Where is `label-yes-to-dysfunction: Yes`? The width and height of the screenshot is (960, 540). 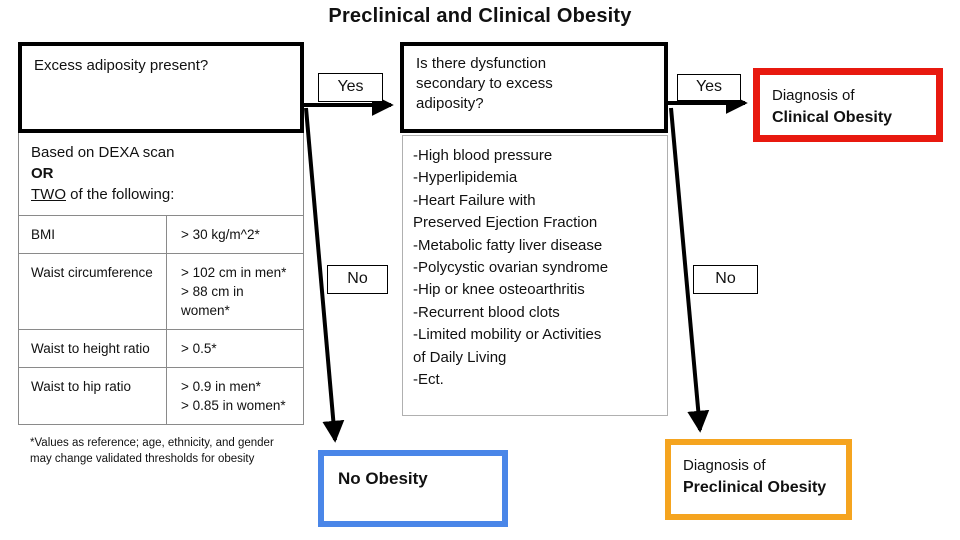 label-yes-to-dysfunction: Yes is located at coordinates (350, 87).